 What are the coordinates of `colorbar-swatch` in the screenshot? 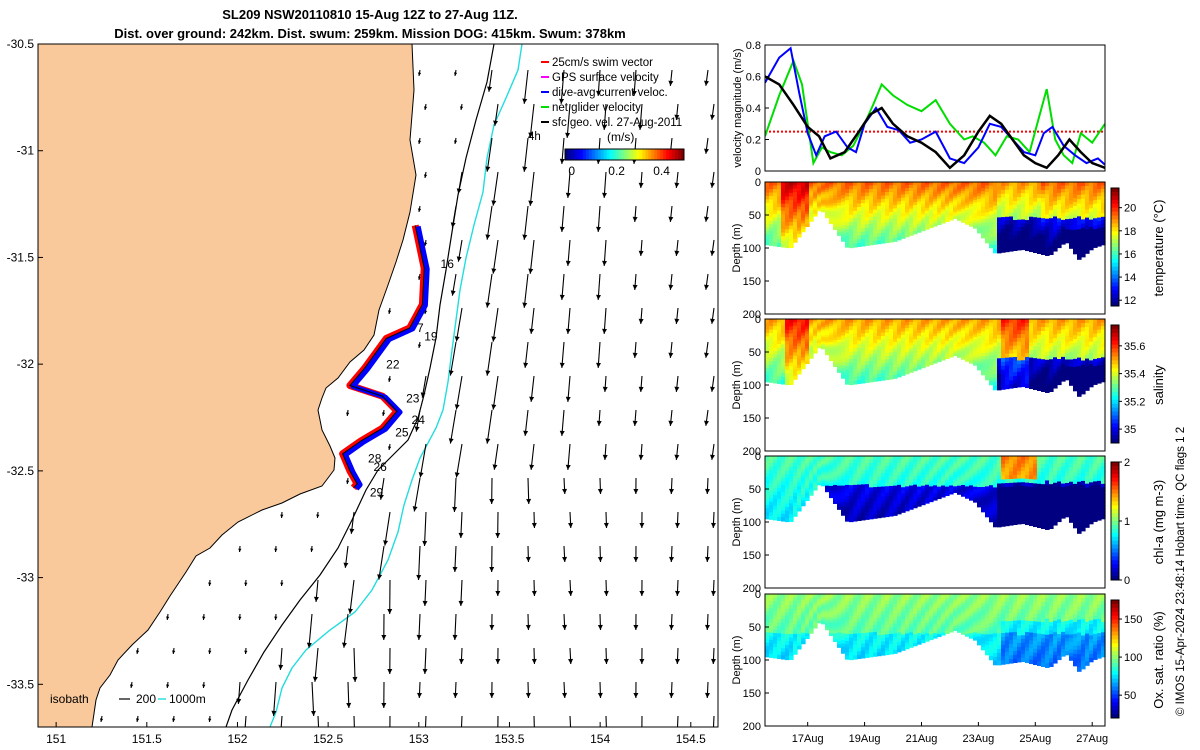 It's located at (626, 154).